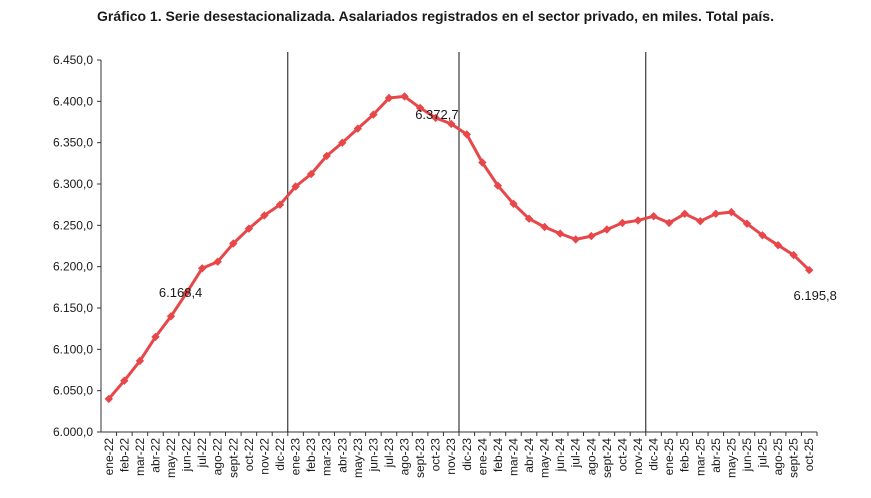 The height and width of the screenshot is (498, 871). Describe the element at coordinates (778, 457) in the screenshot. I see `x-tick-label: ago-25` at that location.